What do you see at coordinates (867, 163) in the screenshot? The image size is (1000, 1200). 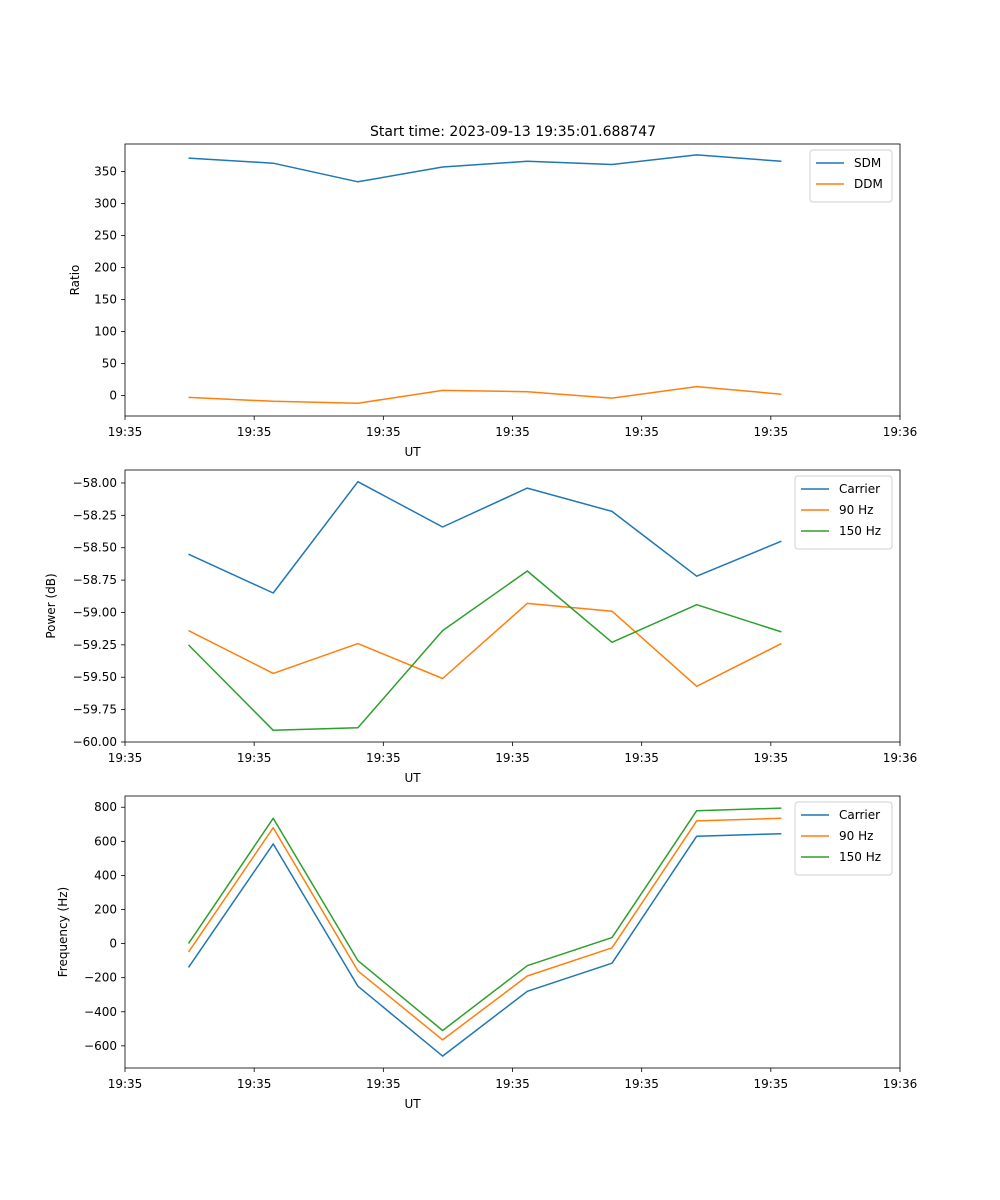 I see `legend-label: SDM` at bounding box center [867, 163].